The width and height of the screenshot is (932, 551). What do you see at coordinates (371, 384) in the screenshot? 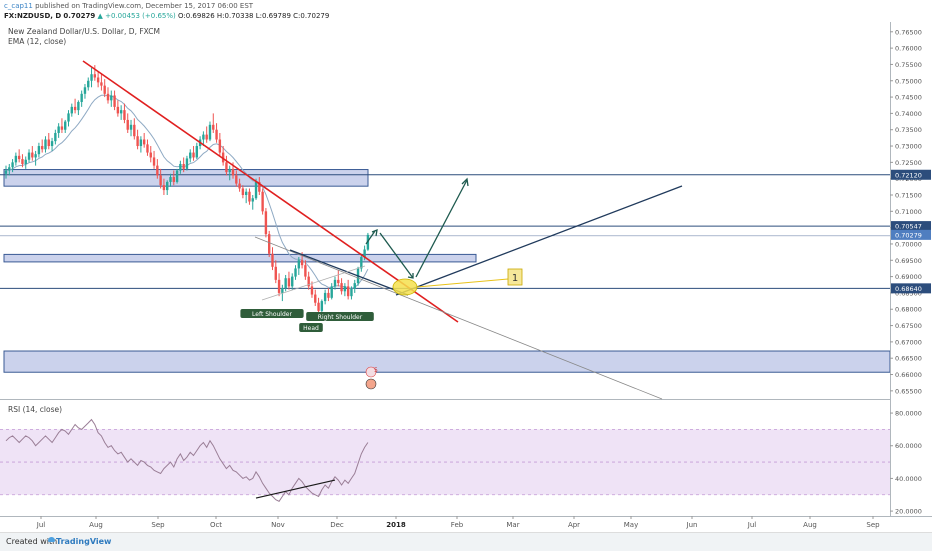
I see `flag-event-icon` at bounding box center [371, 384].